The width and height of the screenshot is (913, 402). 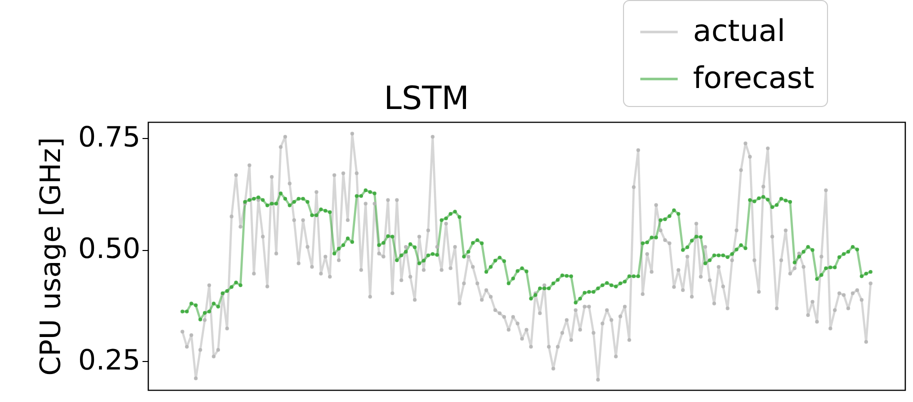 I want to click on y-axis-title: CPU usage [GHz], so click(x=51, y=256).